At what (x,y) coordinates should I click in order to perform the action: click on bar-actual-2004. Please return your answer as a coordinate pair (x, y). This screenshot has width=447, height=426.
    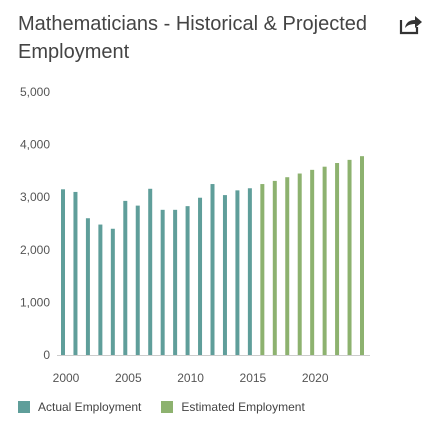
    Looking at the image, I should click on (112, 291).